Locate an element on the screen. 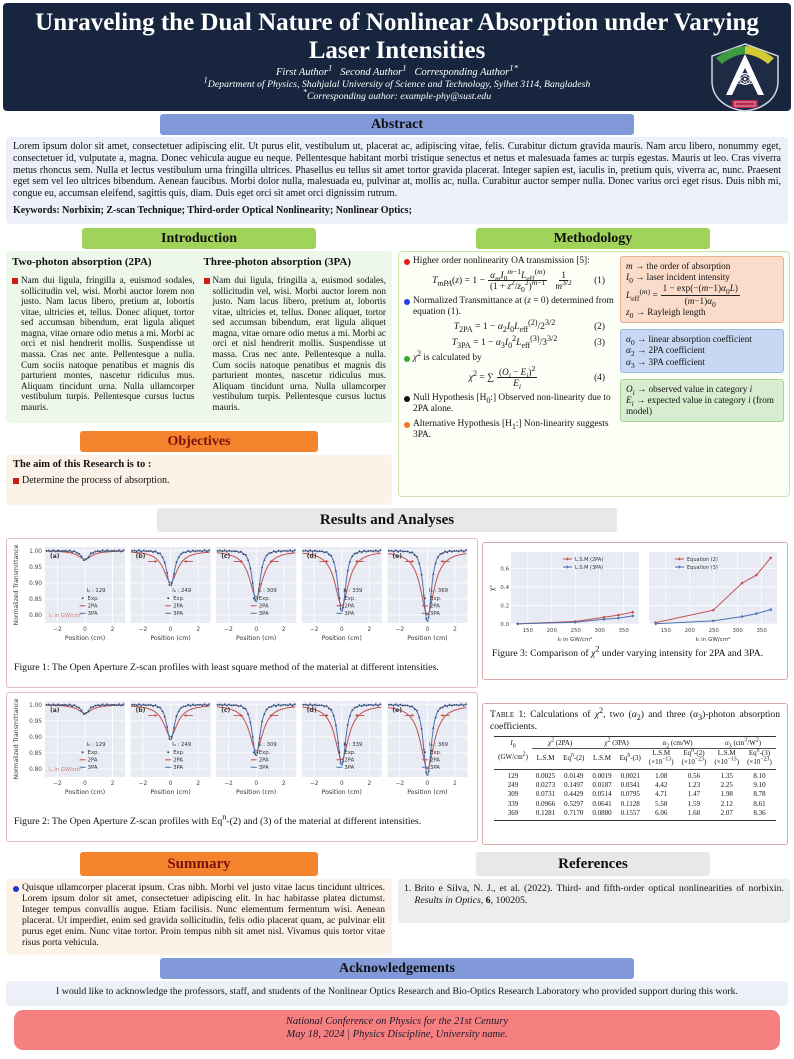 The image size is (794, 1059). equation-4: χ2 = ∑ (Oi − Ei)2 Ei (4) is located at coordinates (536, 378).